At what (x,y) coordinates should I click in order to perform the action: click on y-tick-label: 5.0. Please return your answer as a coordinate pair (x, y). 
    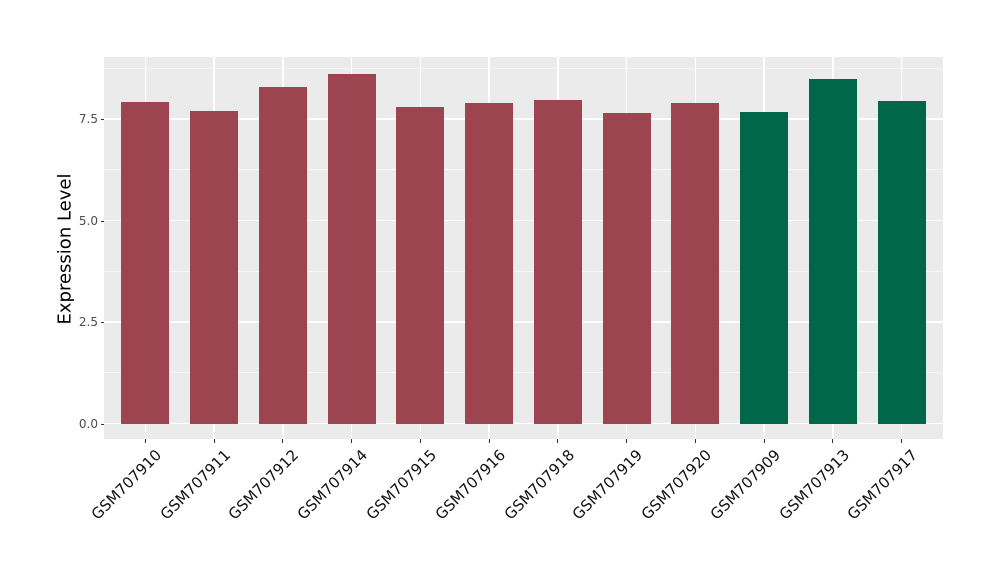
    Looking at the image, I should click on (88, 220).